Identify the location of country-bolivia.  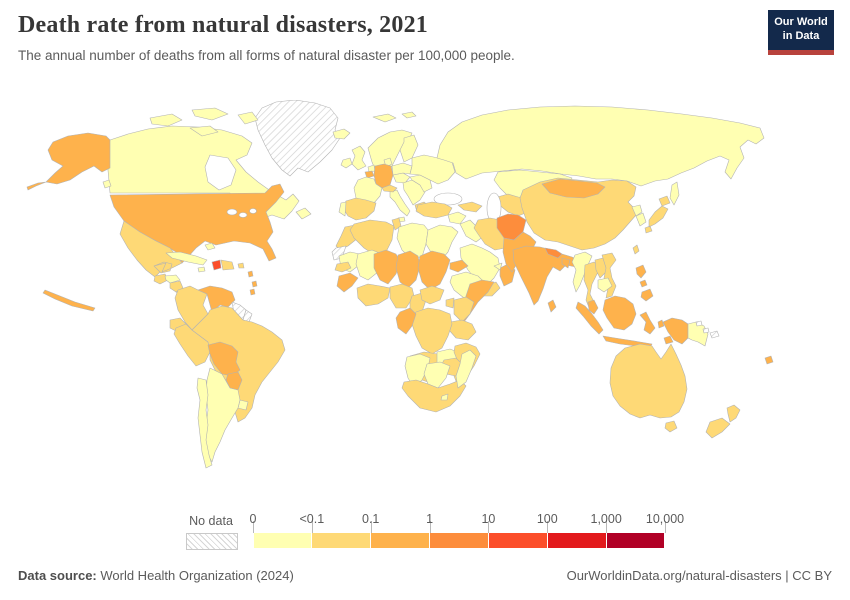
(224, 359).